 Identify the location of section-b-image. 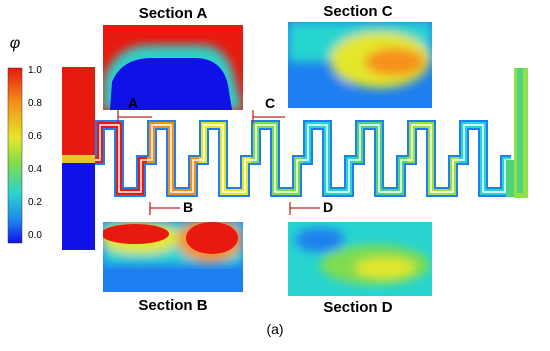
(173, 257).